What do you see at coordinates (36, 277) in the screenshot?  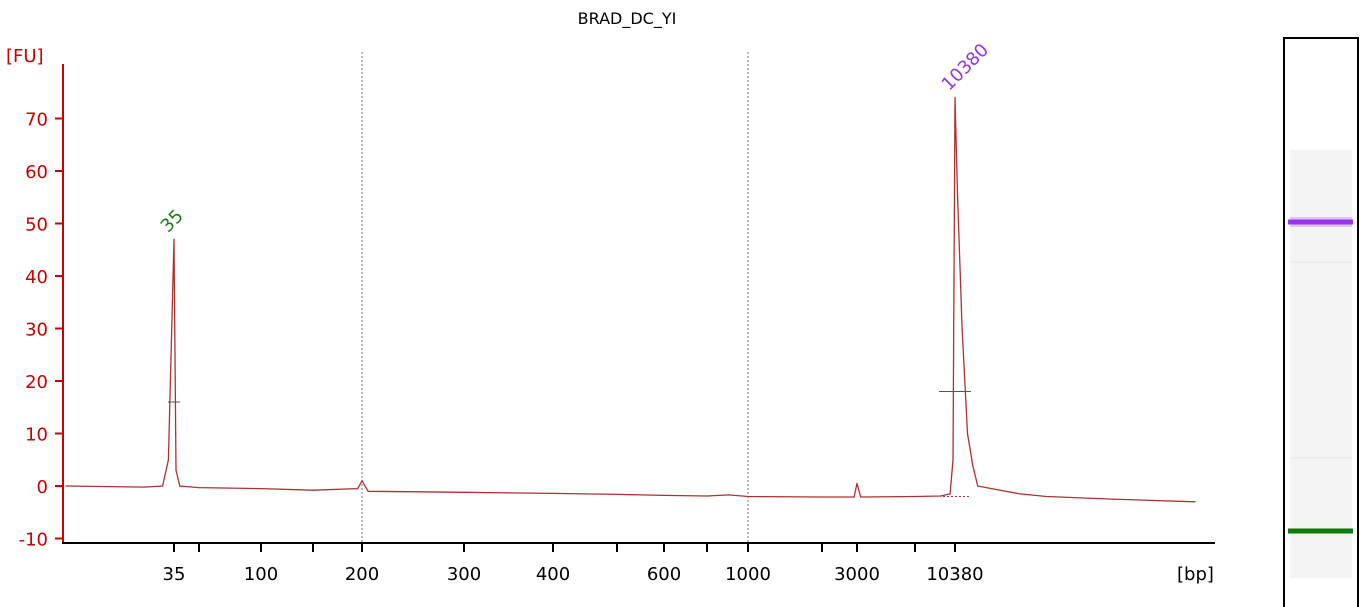 I see `y-tick-label: 40` at bounding box center [36, 277].